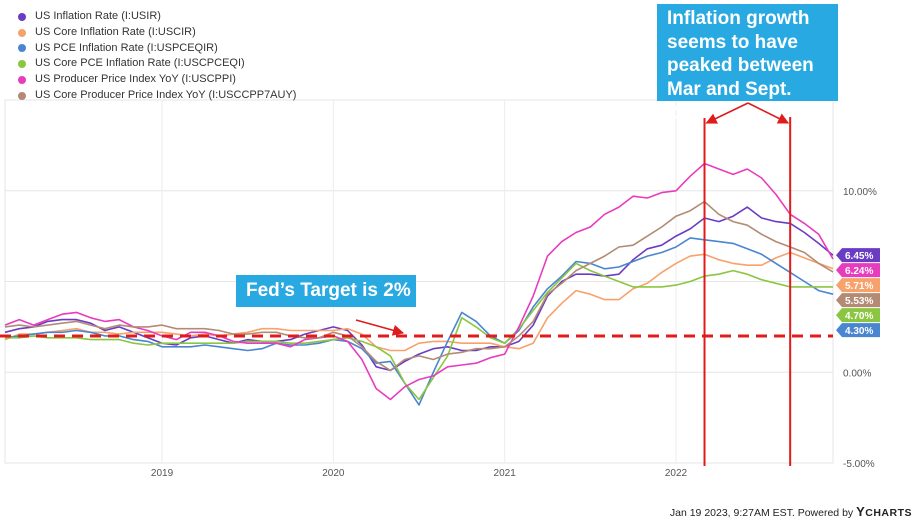  I want to click on y-tick-label: 0.00%, so click(857, 373).